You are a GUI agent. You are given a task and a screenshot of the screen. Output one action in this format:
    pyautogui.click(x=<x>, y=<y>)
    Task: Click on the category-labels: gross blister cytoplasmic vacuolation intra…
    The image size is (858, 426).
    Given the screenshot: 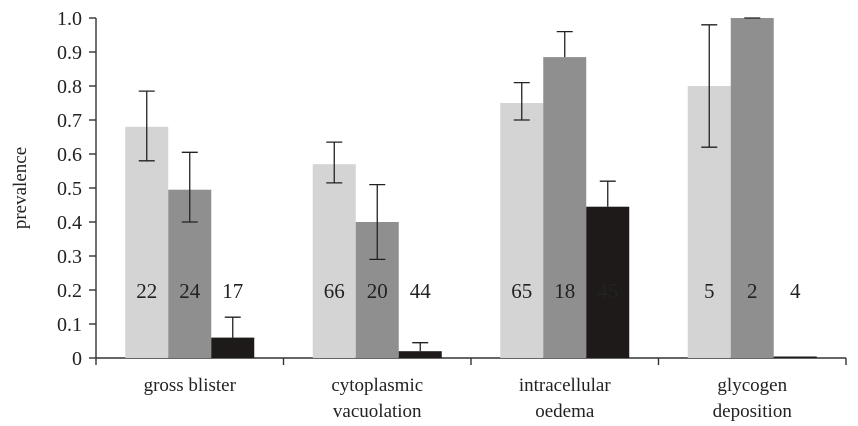 What is the action you would take?
    pyautogui.click(x=468, y=398)
    